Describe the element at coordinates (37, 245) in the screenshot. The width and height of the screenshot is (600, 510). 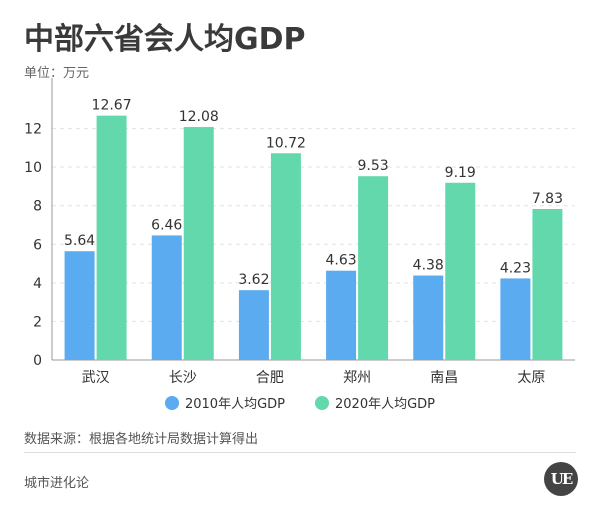
I see `y-tick-label: 6` at that location.